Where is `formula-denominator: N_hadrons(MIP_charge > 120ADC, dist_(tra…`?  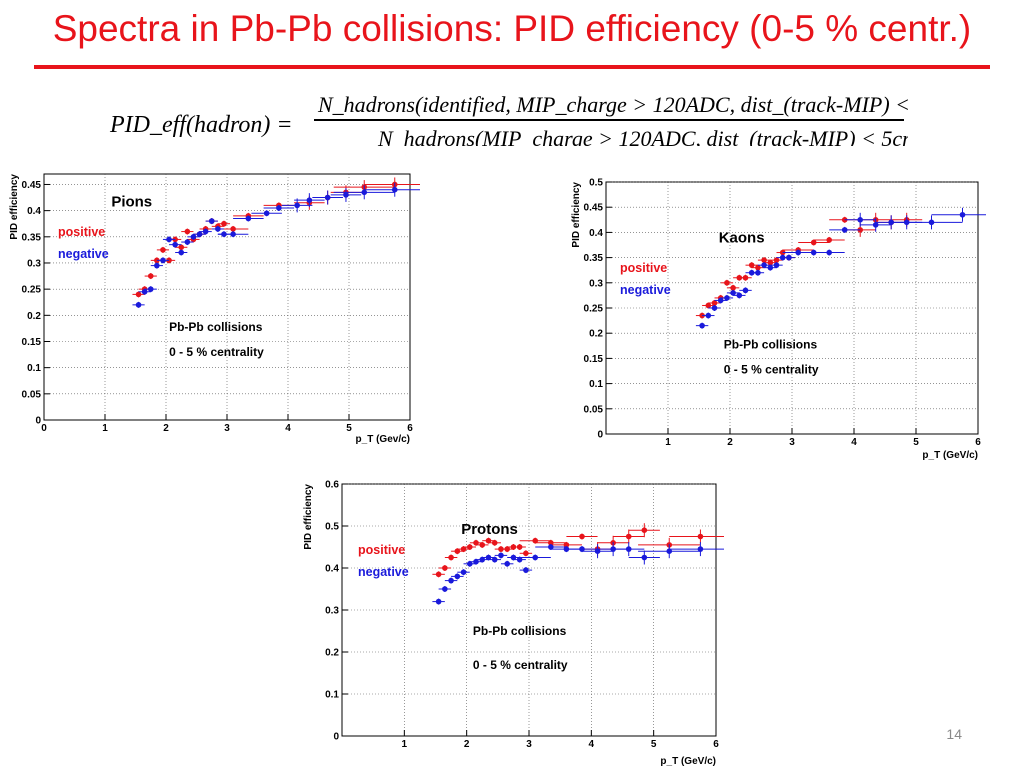
formula-denominator: N_hadrons(MIP_charge > 120ADC, dist_(tra… is located at coordinates (643, 136).